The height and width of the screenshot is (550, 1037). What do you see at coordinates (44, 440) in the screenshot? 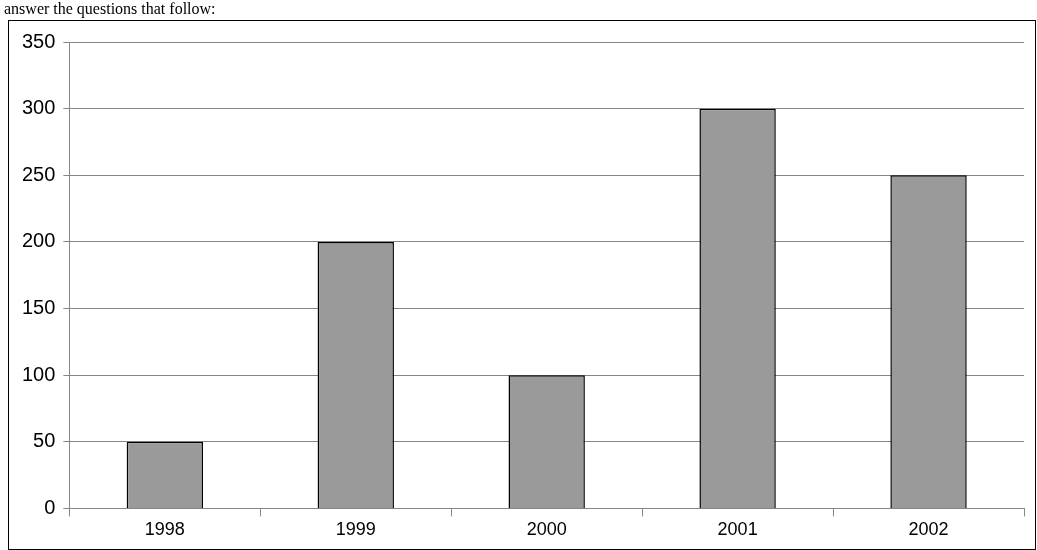
I see `y-tick-label: 50` at bounding box center [44, 440].